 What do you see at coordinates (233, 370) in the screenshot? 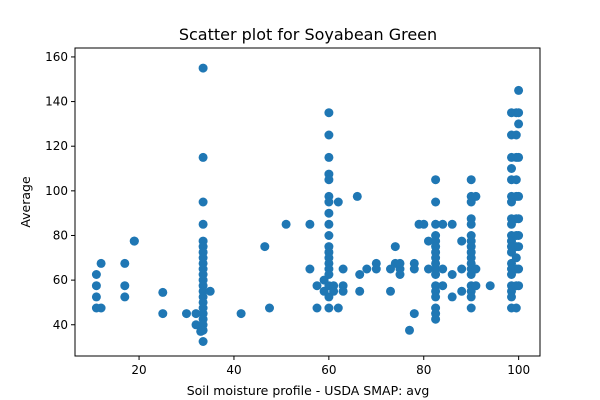
I see `x-tick-label: 40` at bounding box center [233, 370].